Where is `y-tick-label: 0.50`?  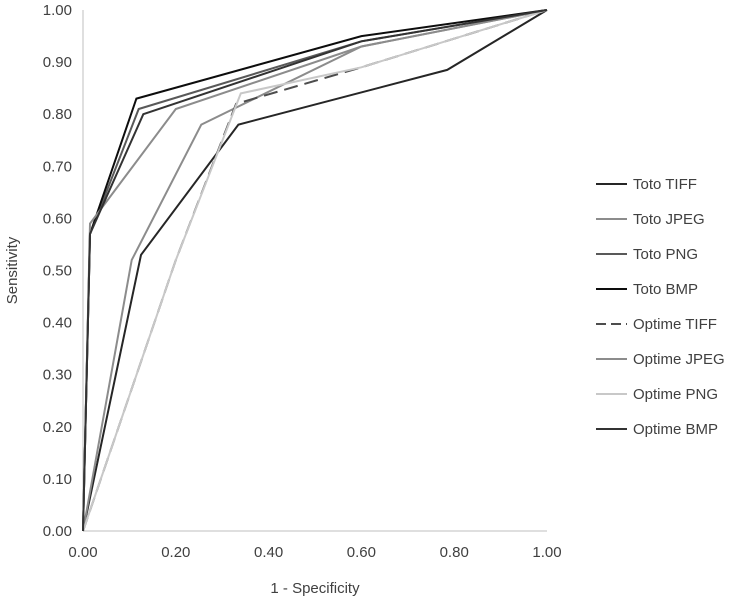 y-tick-label: 0.50 is located at coordinates (57, 271).